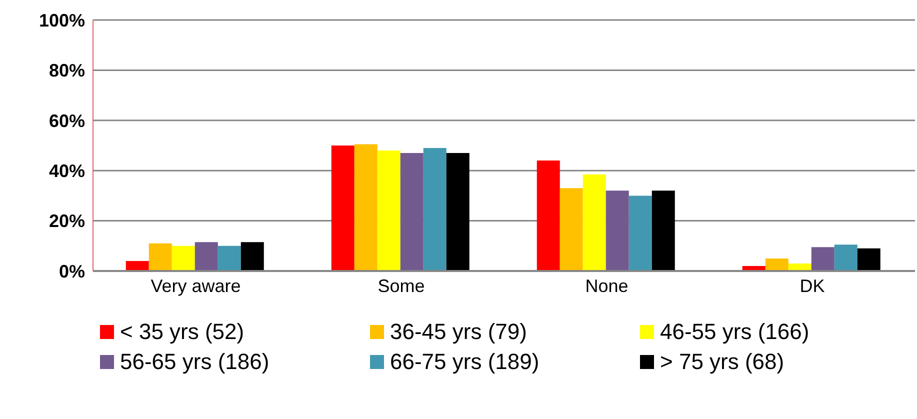 The height and width of the screenshot is (419, 917). What do you see at coordinates (66, 221) in the screenshot?
I see `y-tick-label: 20%` at bounding box center [66, 221].